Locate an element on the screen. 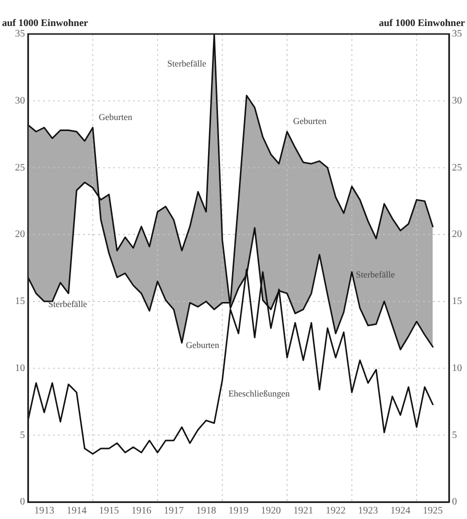 The image size is (467, 519). y2-tick-label: 25 is located at coordinates (457, 168).